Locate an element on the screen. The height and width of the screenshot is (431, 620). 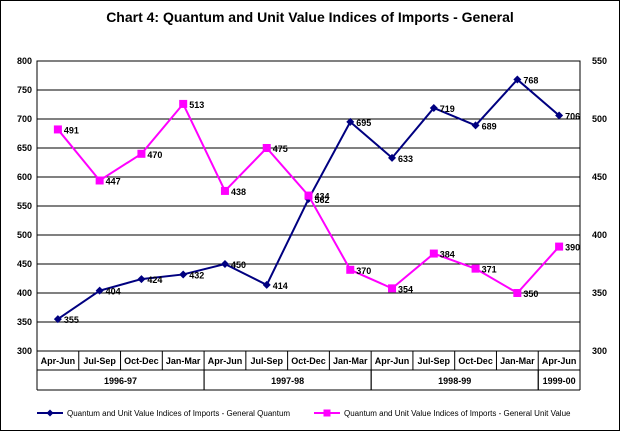
y-right-tick-label: 500 is located at coordinates (599, 119).